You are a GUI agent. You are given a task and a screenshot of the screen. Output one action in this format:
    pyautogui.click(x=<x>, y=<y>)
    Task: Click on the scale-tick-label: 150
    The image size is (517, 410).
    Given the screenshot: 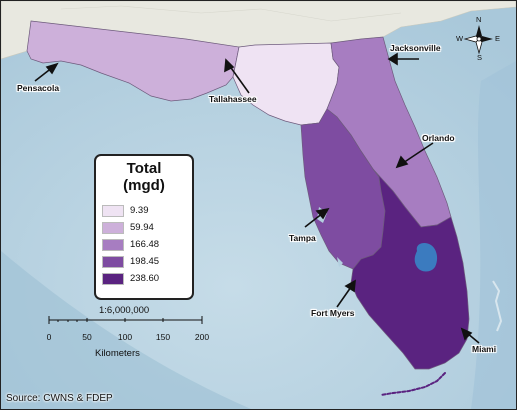 What is the action you would take?
    pyautogui.click(x=163, y=337)
    